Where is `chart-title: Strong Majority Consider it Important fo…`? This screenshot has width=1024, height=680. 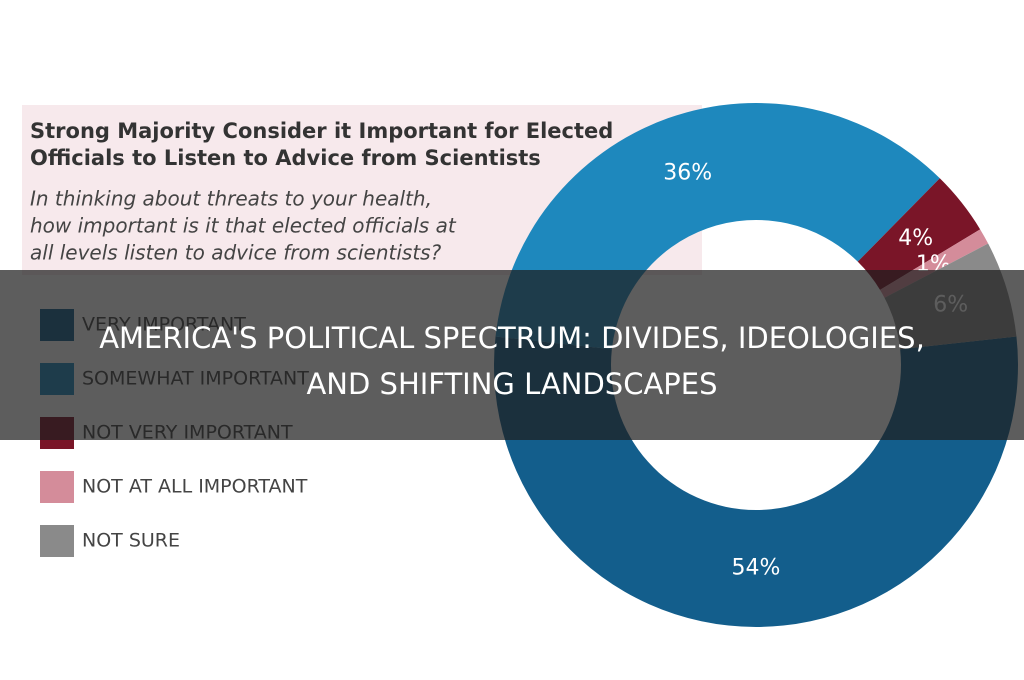
chart-title: Strong Majority Consider it Important fo… is located at coordinates (321, 131).